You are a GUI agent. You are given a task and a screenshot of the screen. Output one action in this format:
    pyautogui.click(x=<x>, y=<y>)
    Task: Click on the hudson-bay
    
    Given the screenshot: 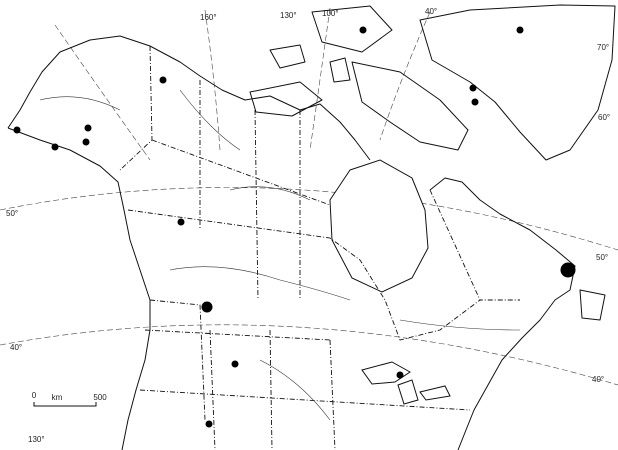 What is the action you would take?
    pyautogui.click(x=379, y=226)
    